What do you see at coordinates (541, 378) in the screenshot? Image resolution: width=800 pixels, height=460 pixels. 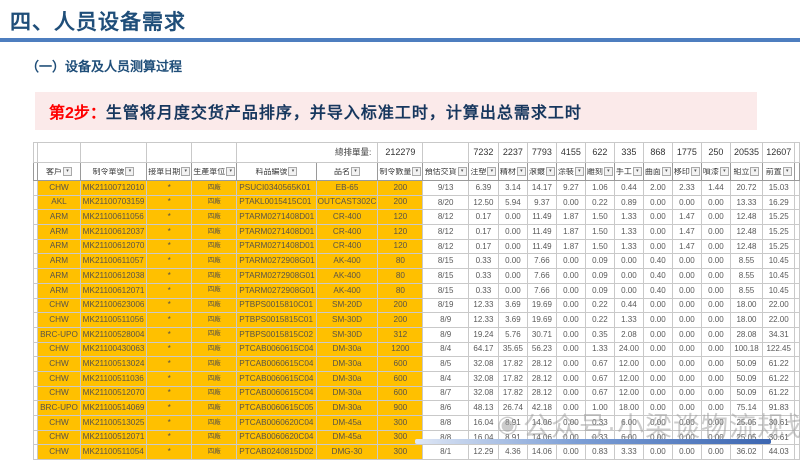 I see `cell-滾鍍: 28.12` at bounding box center [541, 378].